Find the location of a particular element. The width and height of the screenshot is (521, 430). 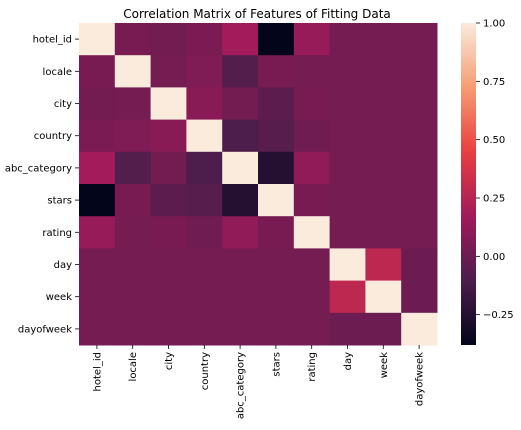

row-tick-label: day is located at coordinates (63, 265).